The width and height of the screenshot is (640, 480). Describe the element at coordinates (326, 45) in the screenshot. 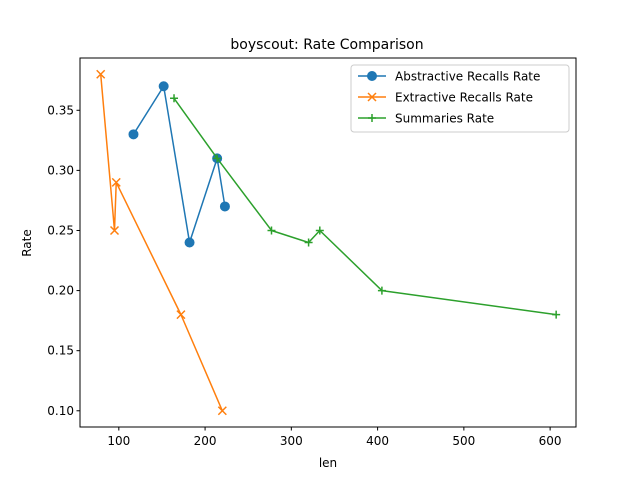

I see `chart-title: boyscout: Rate Comparison` at that location.